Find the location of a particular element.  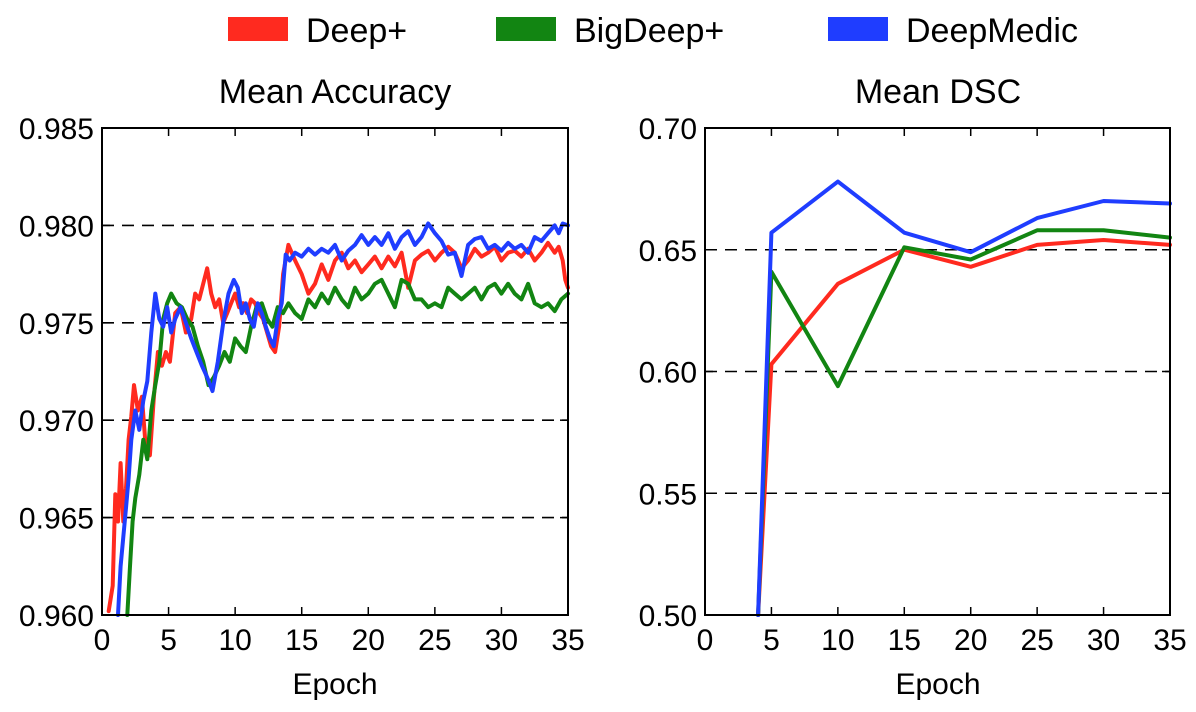

legend-swatch-bigdeep-plus is located at coordinates (526, 29).